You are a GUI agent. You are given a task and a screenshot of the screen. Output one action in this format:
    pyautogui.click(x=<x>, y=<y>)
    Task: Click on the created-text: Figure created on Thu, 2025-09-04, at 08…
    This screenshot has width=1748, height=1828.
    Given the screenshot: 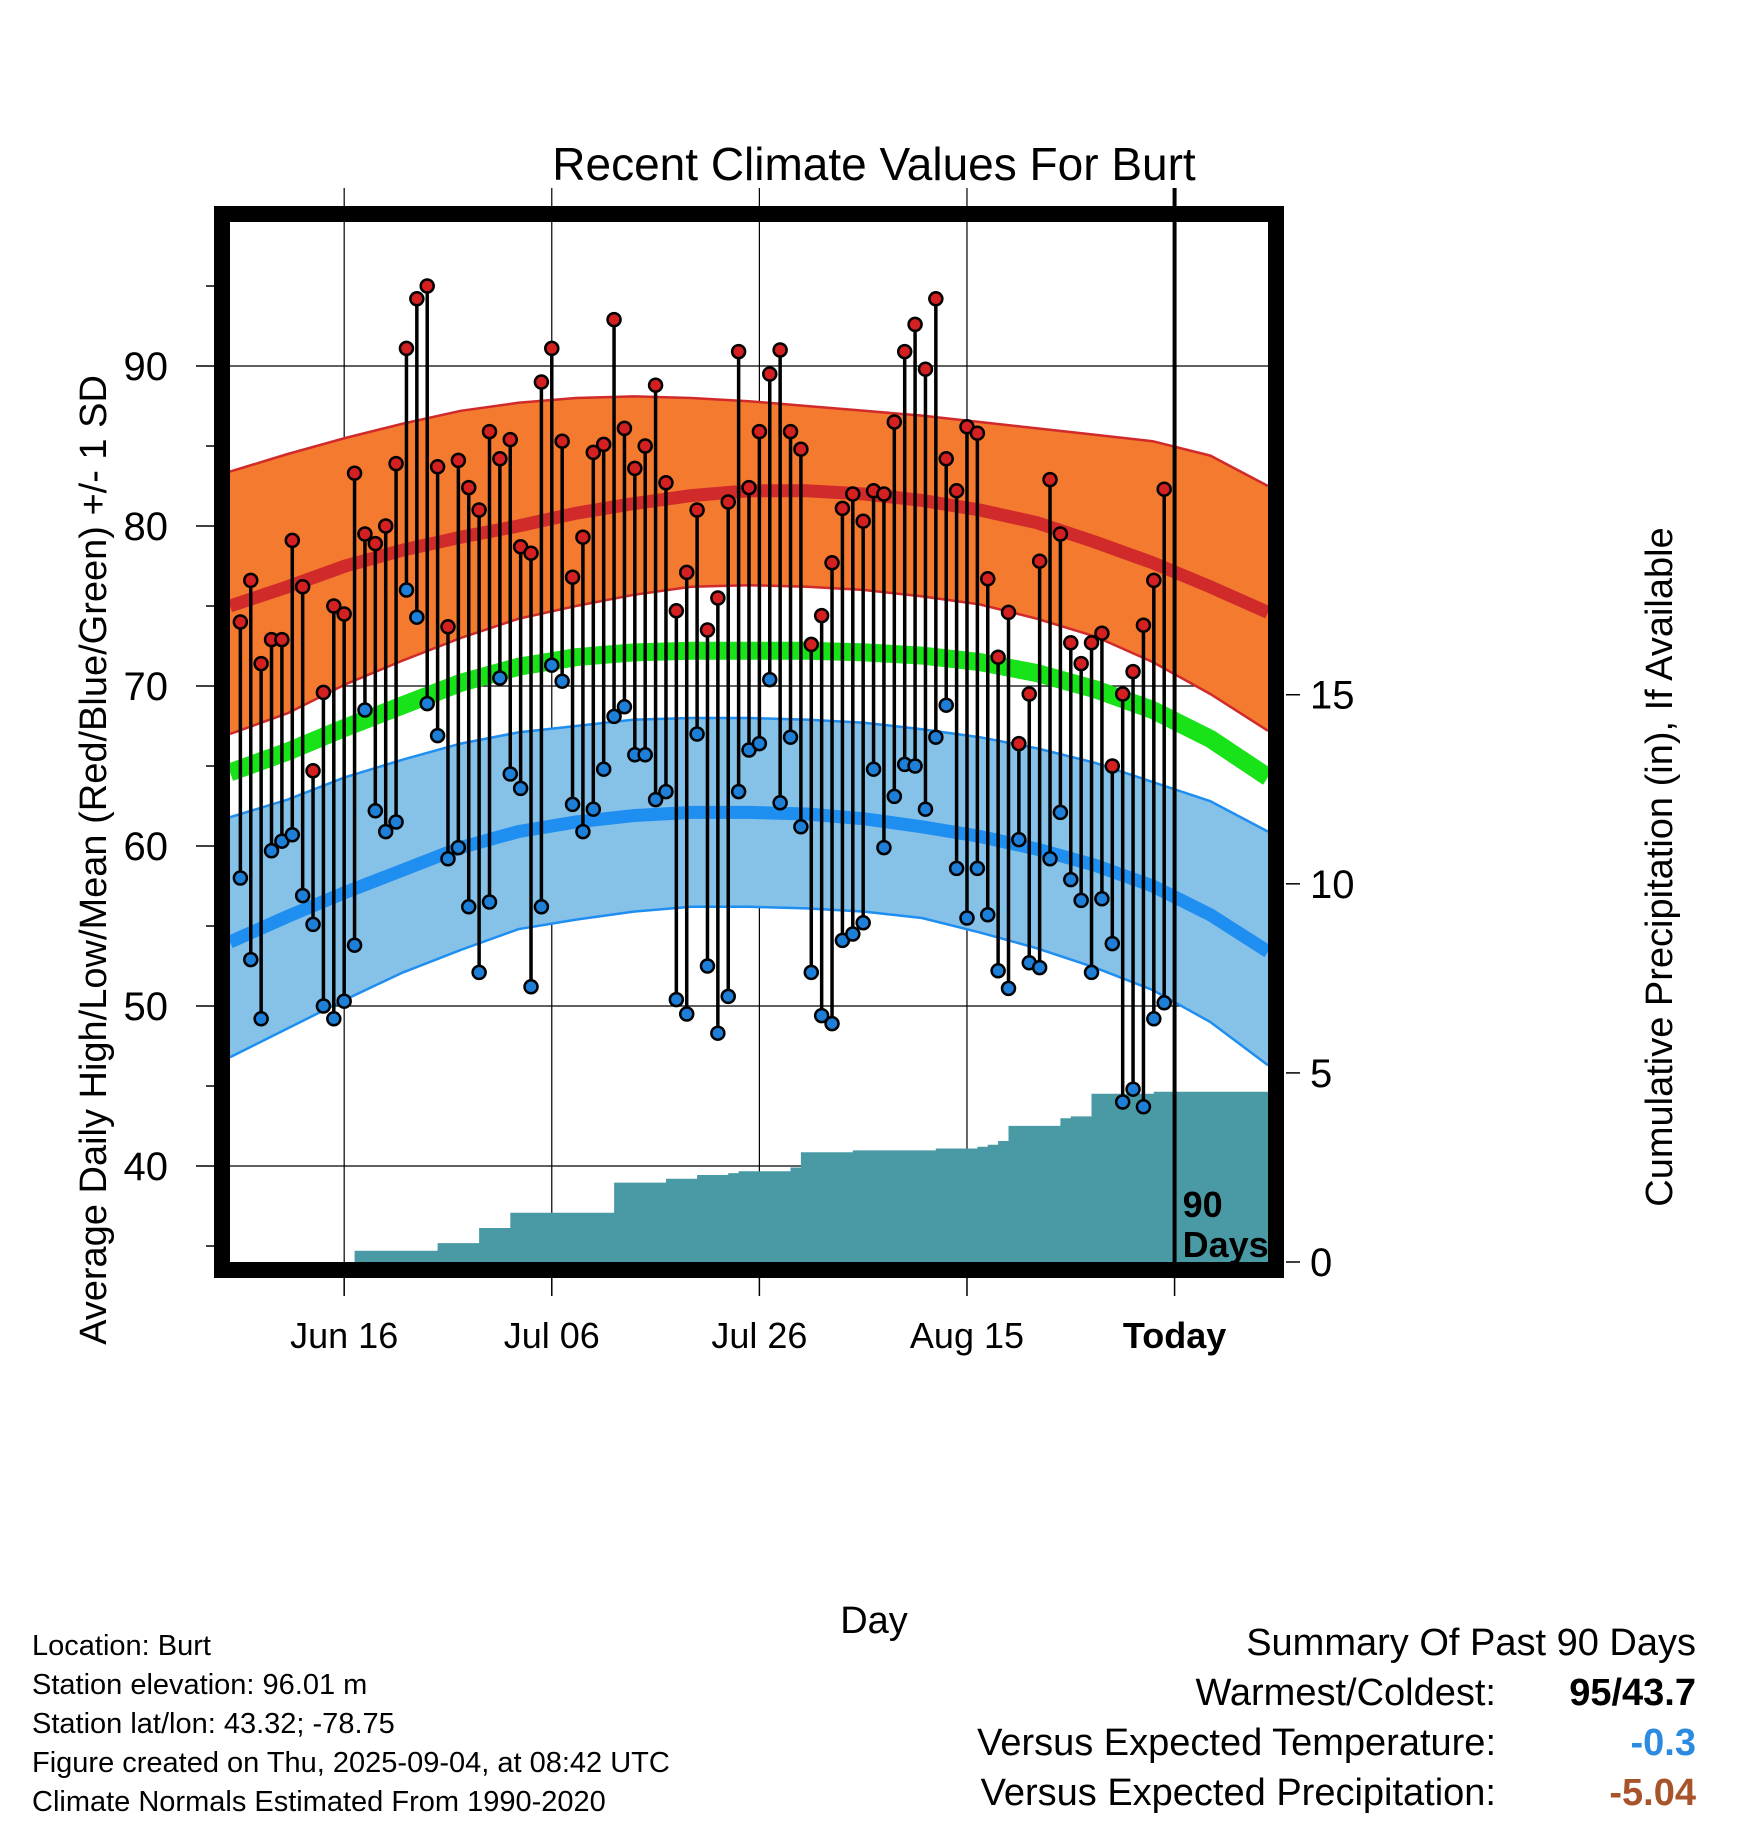 What is the action you would take?
    pyautogui.click(x=351, y=1763)
    